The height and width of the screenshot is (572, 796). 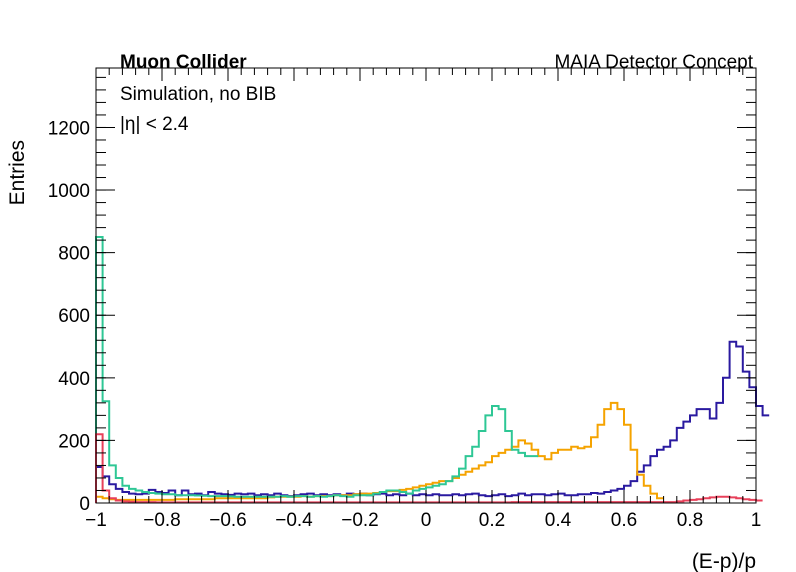 What do you see at coordinates (162, 520) in the screenshot?
I see `x-tick-label: −0.8` at bounding box center [162, 520].